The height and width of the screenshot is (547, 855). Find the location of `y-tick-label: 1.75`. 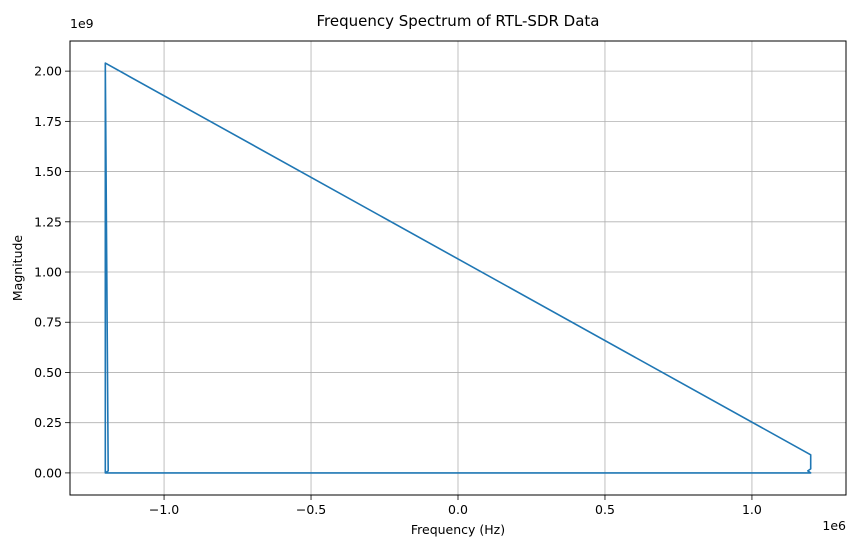

y-tick-label: 1.75 is located at coordinates (48, 121).